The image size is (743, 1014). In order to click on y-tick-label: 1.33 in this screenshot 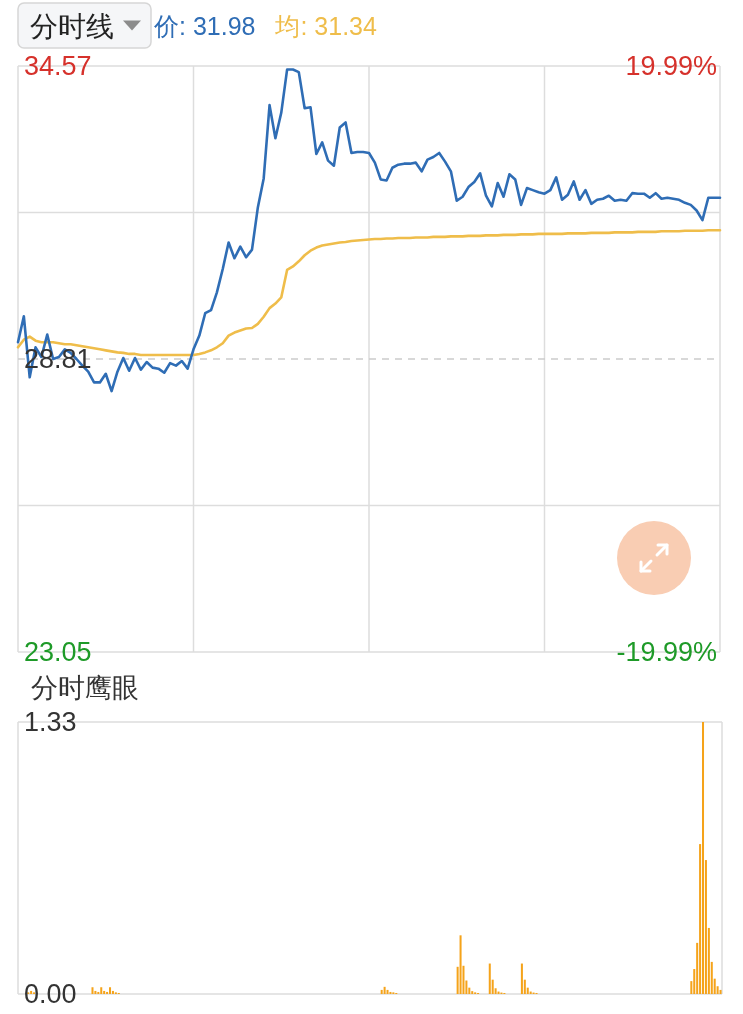, I will do `click(50, 722)`.